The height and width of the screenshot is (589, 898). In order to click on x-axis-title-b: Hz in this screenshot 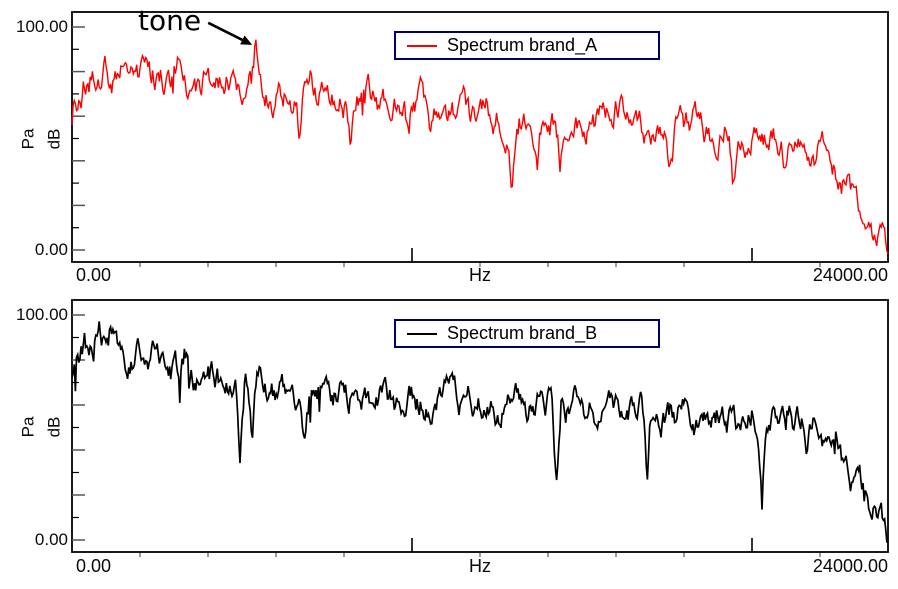, I will do `click(480, 566)`.